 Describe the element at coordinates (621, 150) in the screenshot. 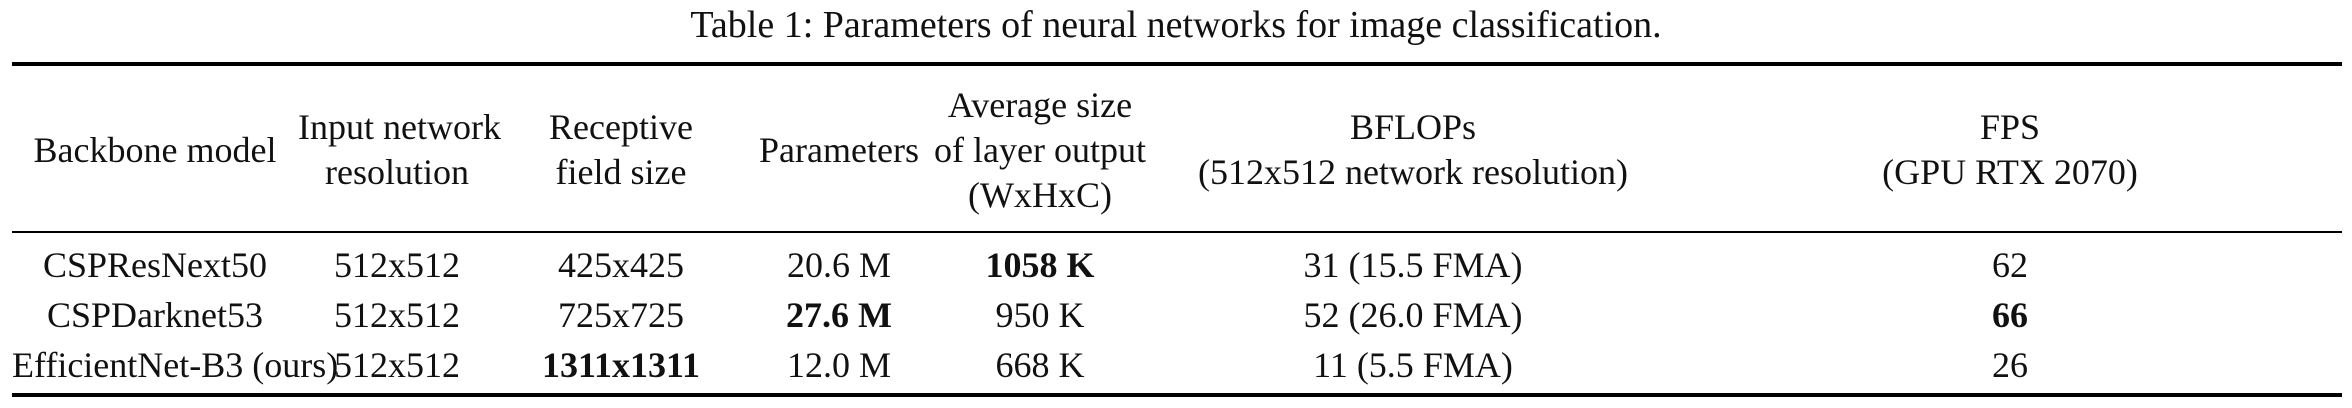

I see `header-receptive-field: Receptive field size` at that location.